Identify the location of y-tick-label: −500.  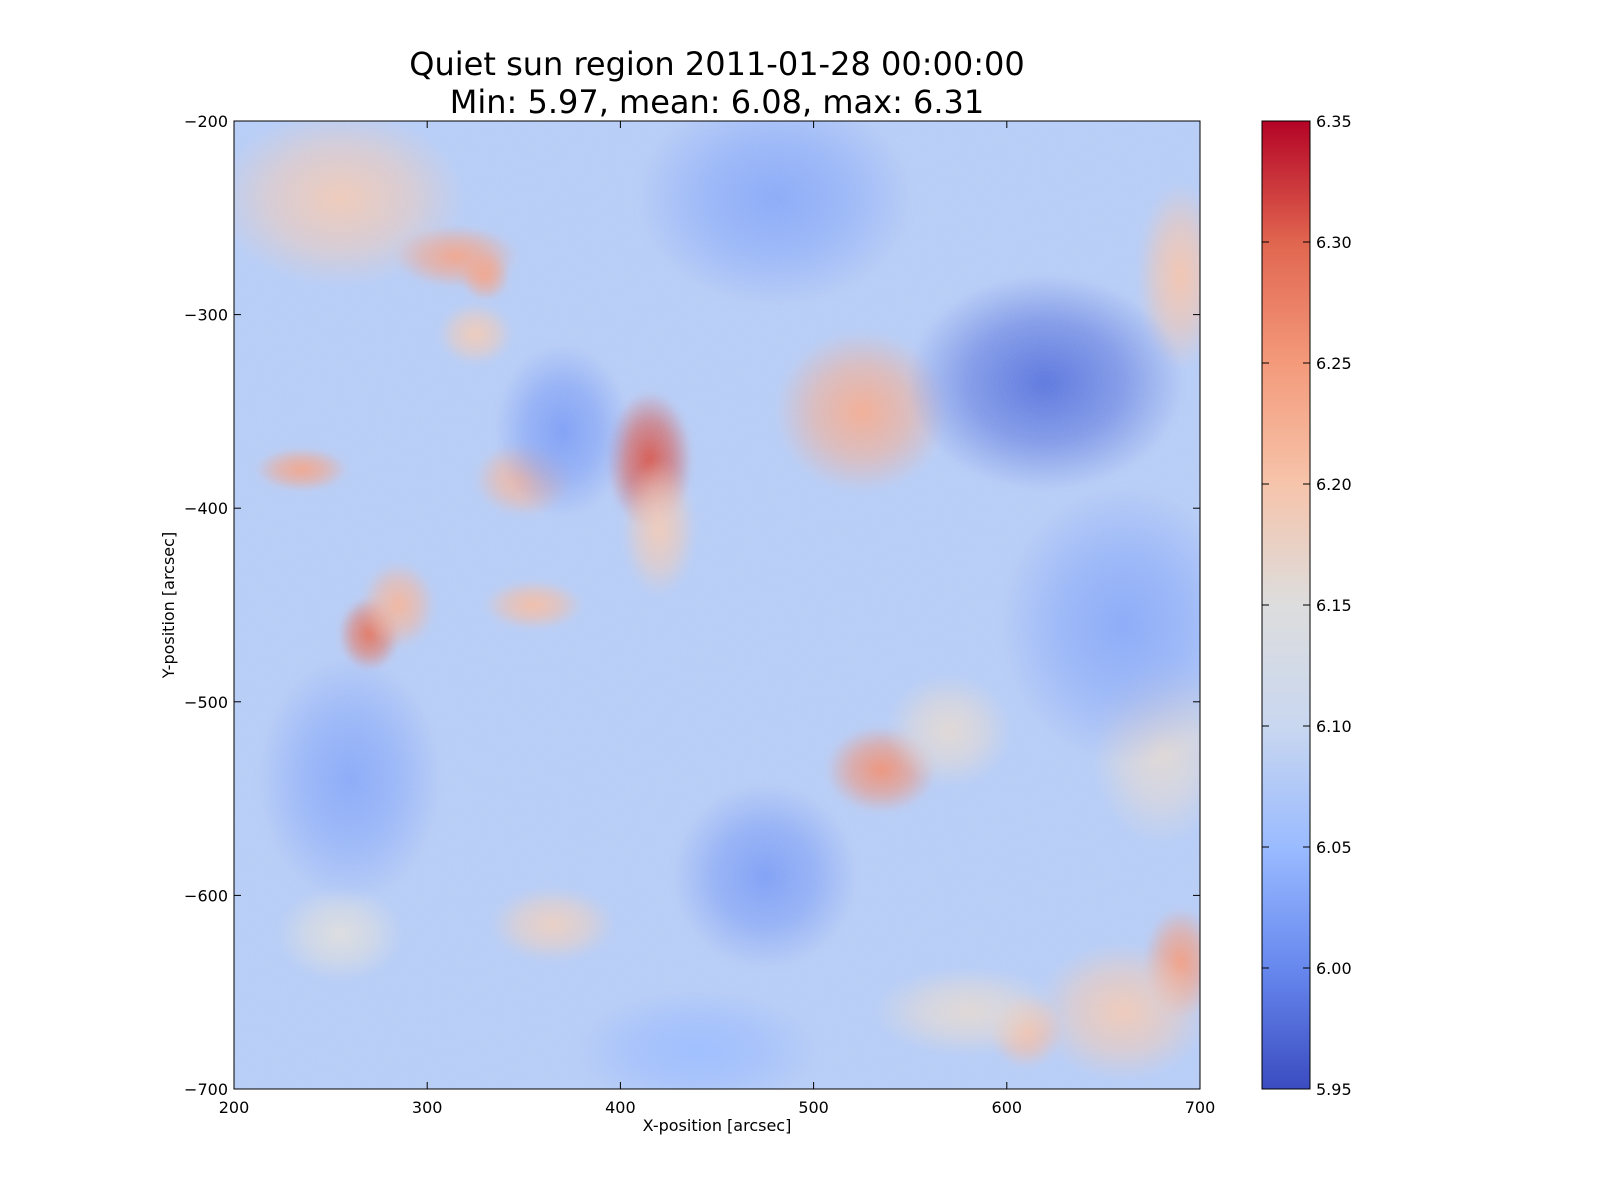
(206, 702).